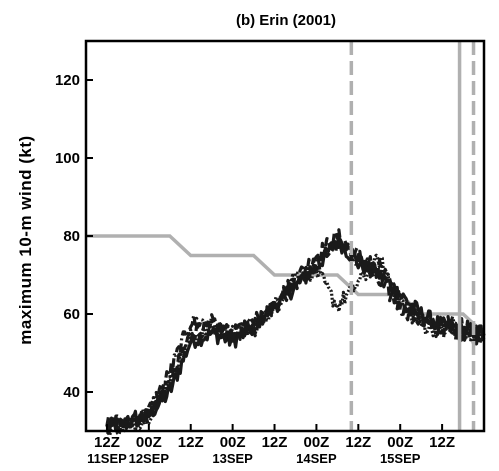  I want to click on chart-title: (b) Erin (2001), so click(286, 20).